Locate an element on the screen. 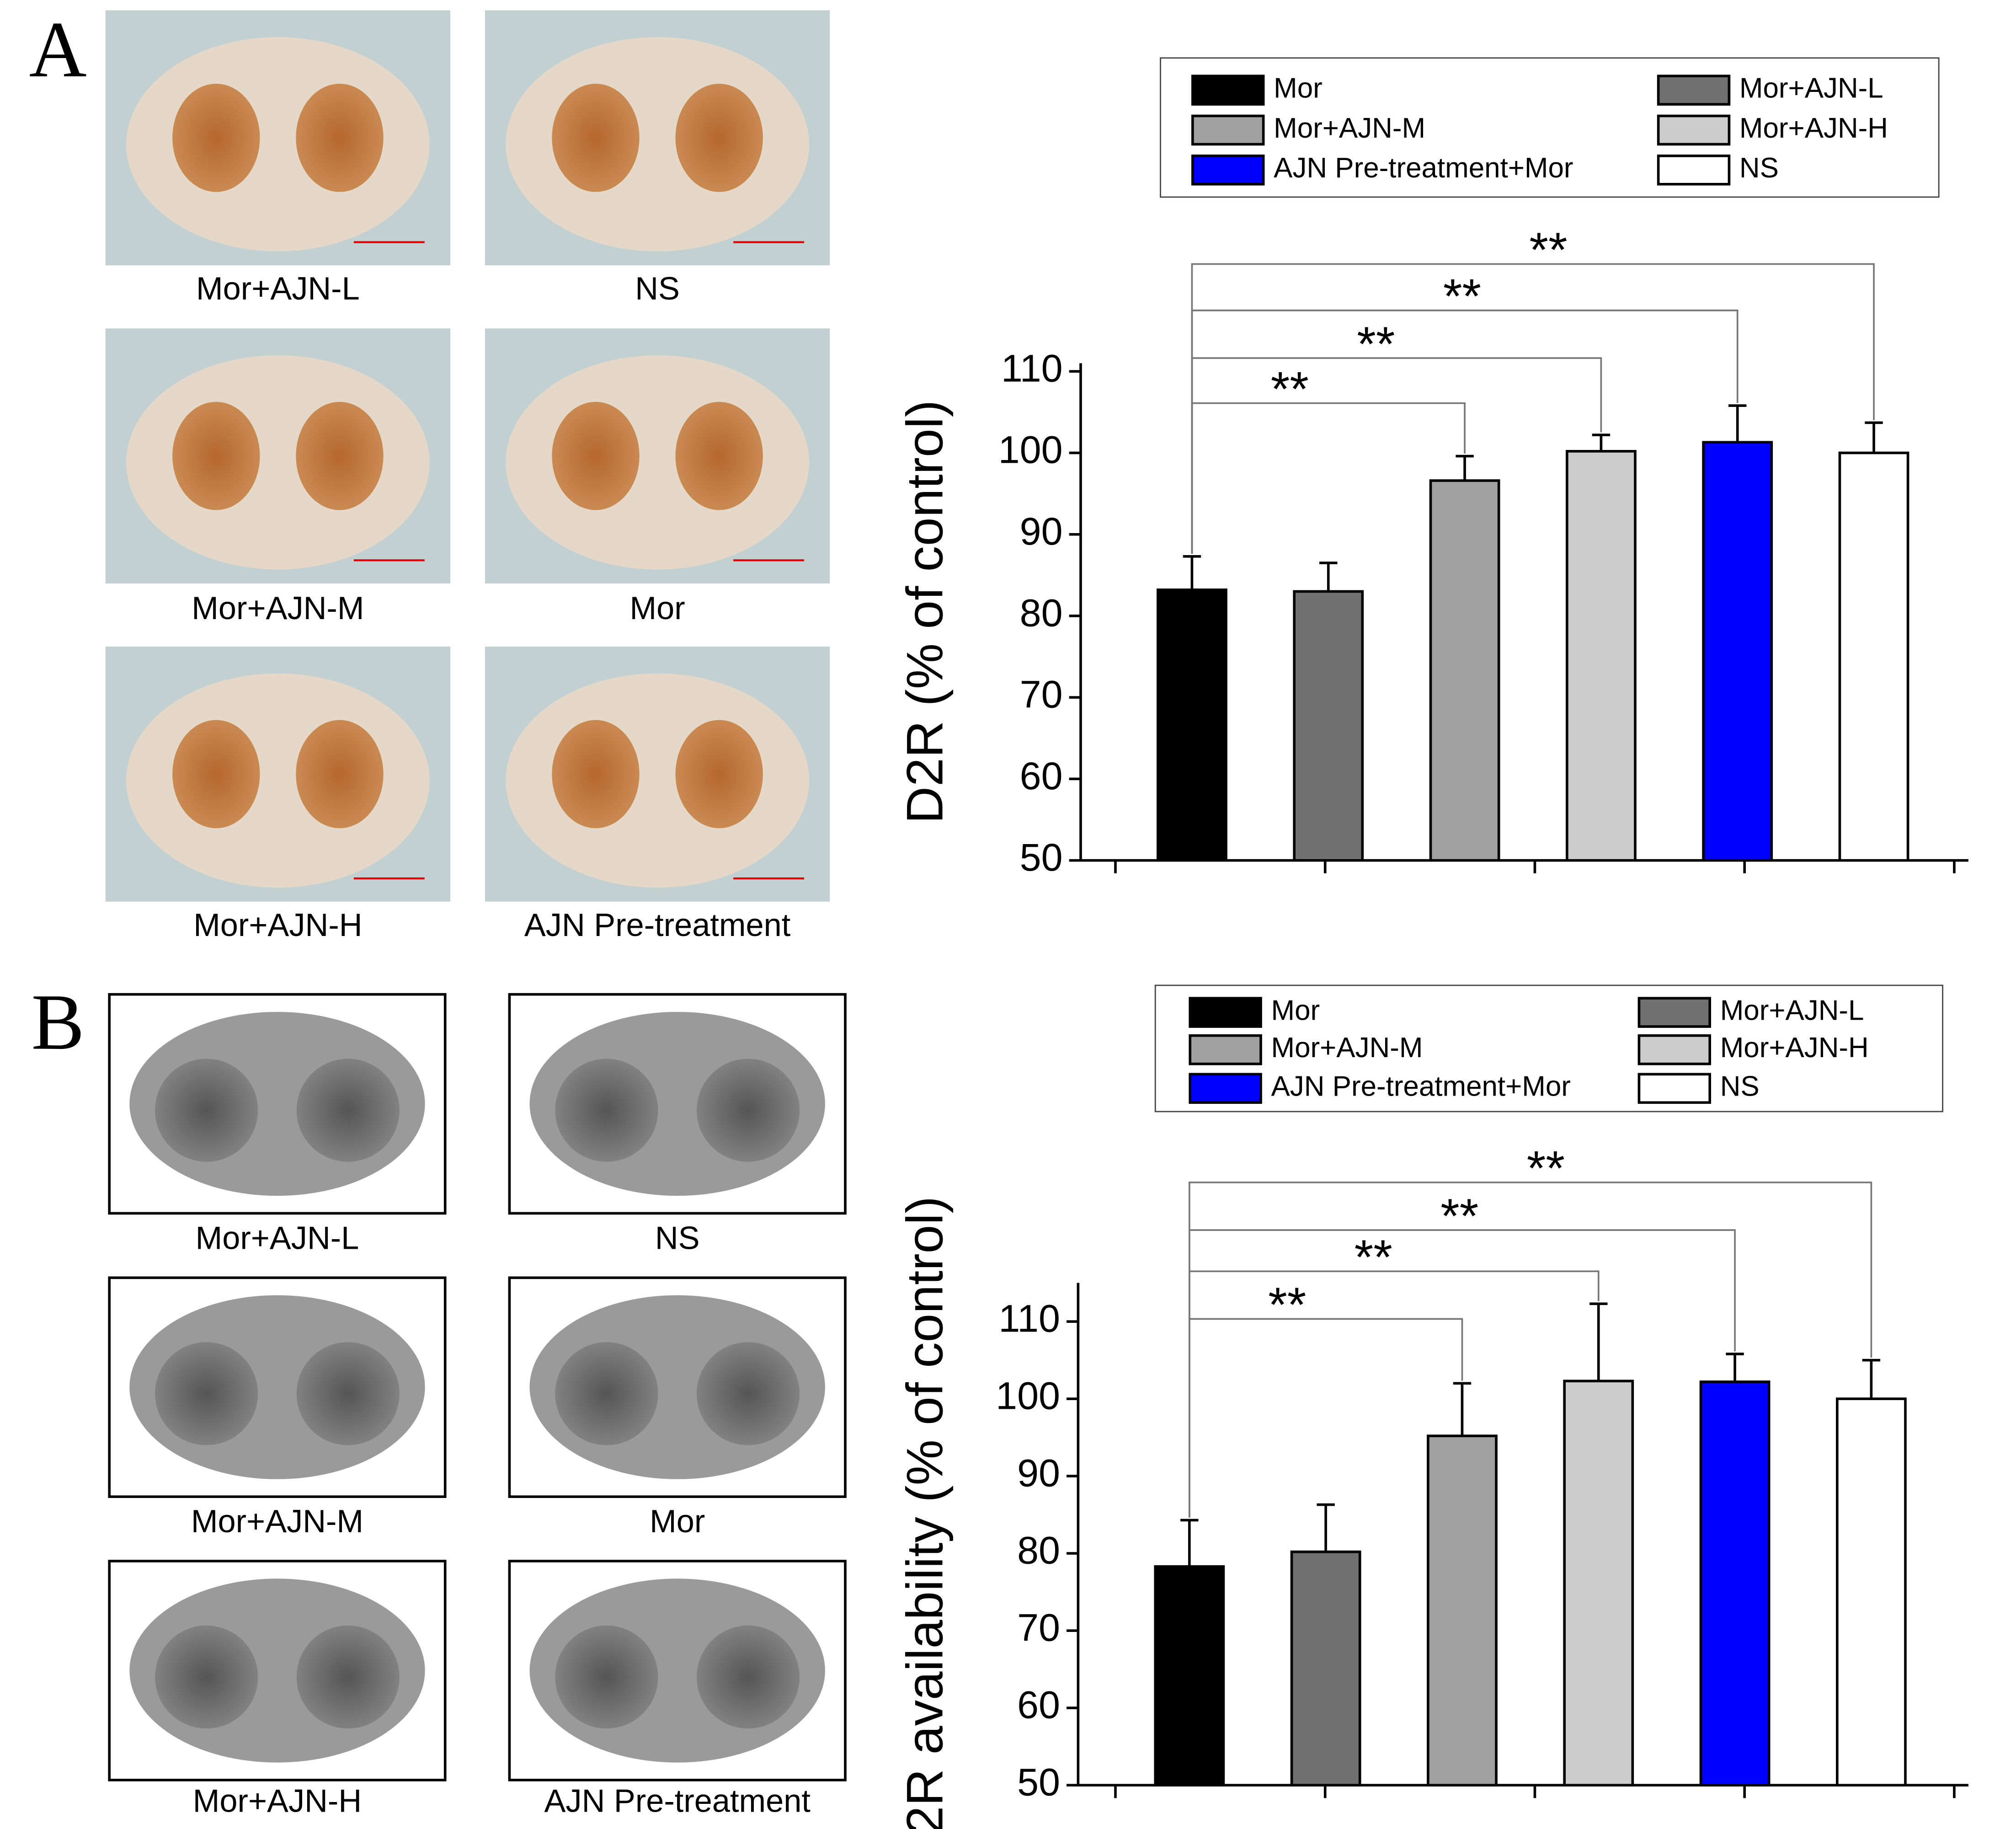 This screenshot has width=2016, height=1829. panel-label: A is located at coordinates (58, 49).